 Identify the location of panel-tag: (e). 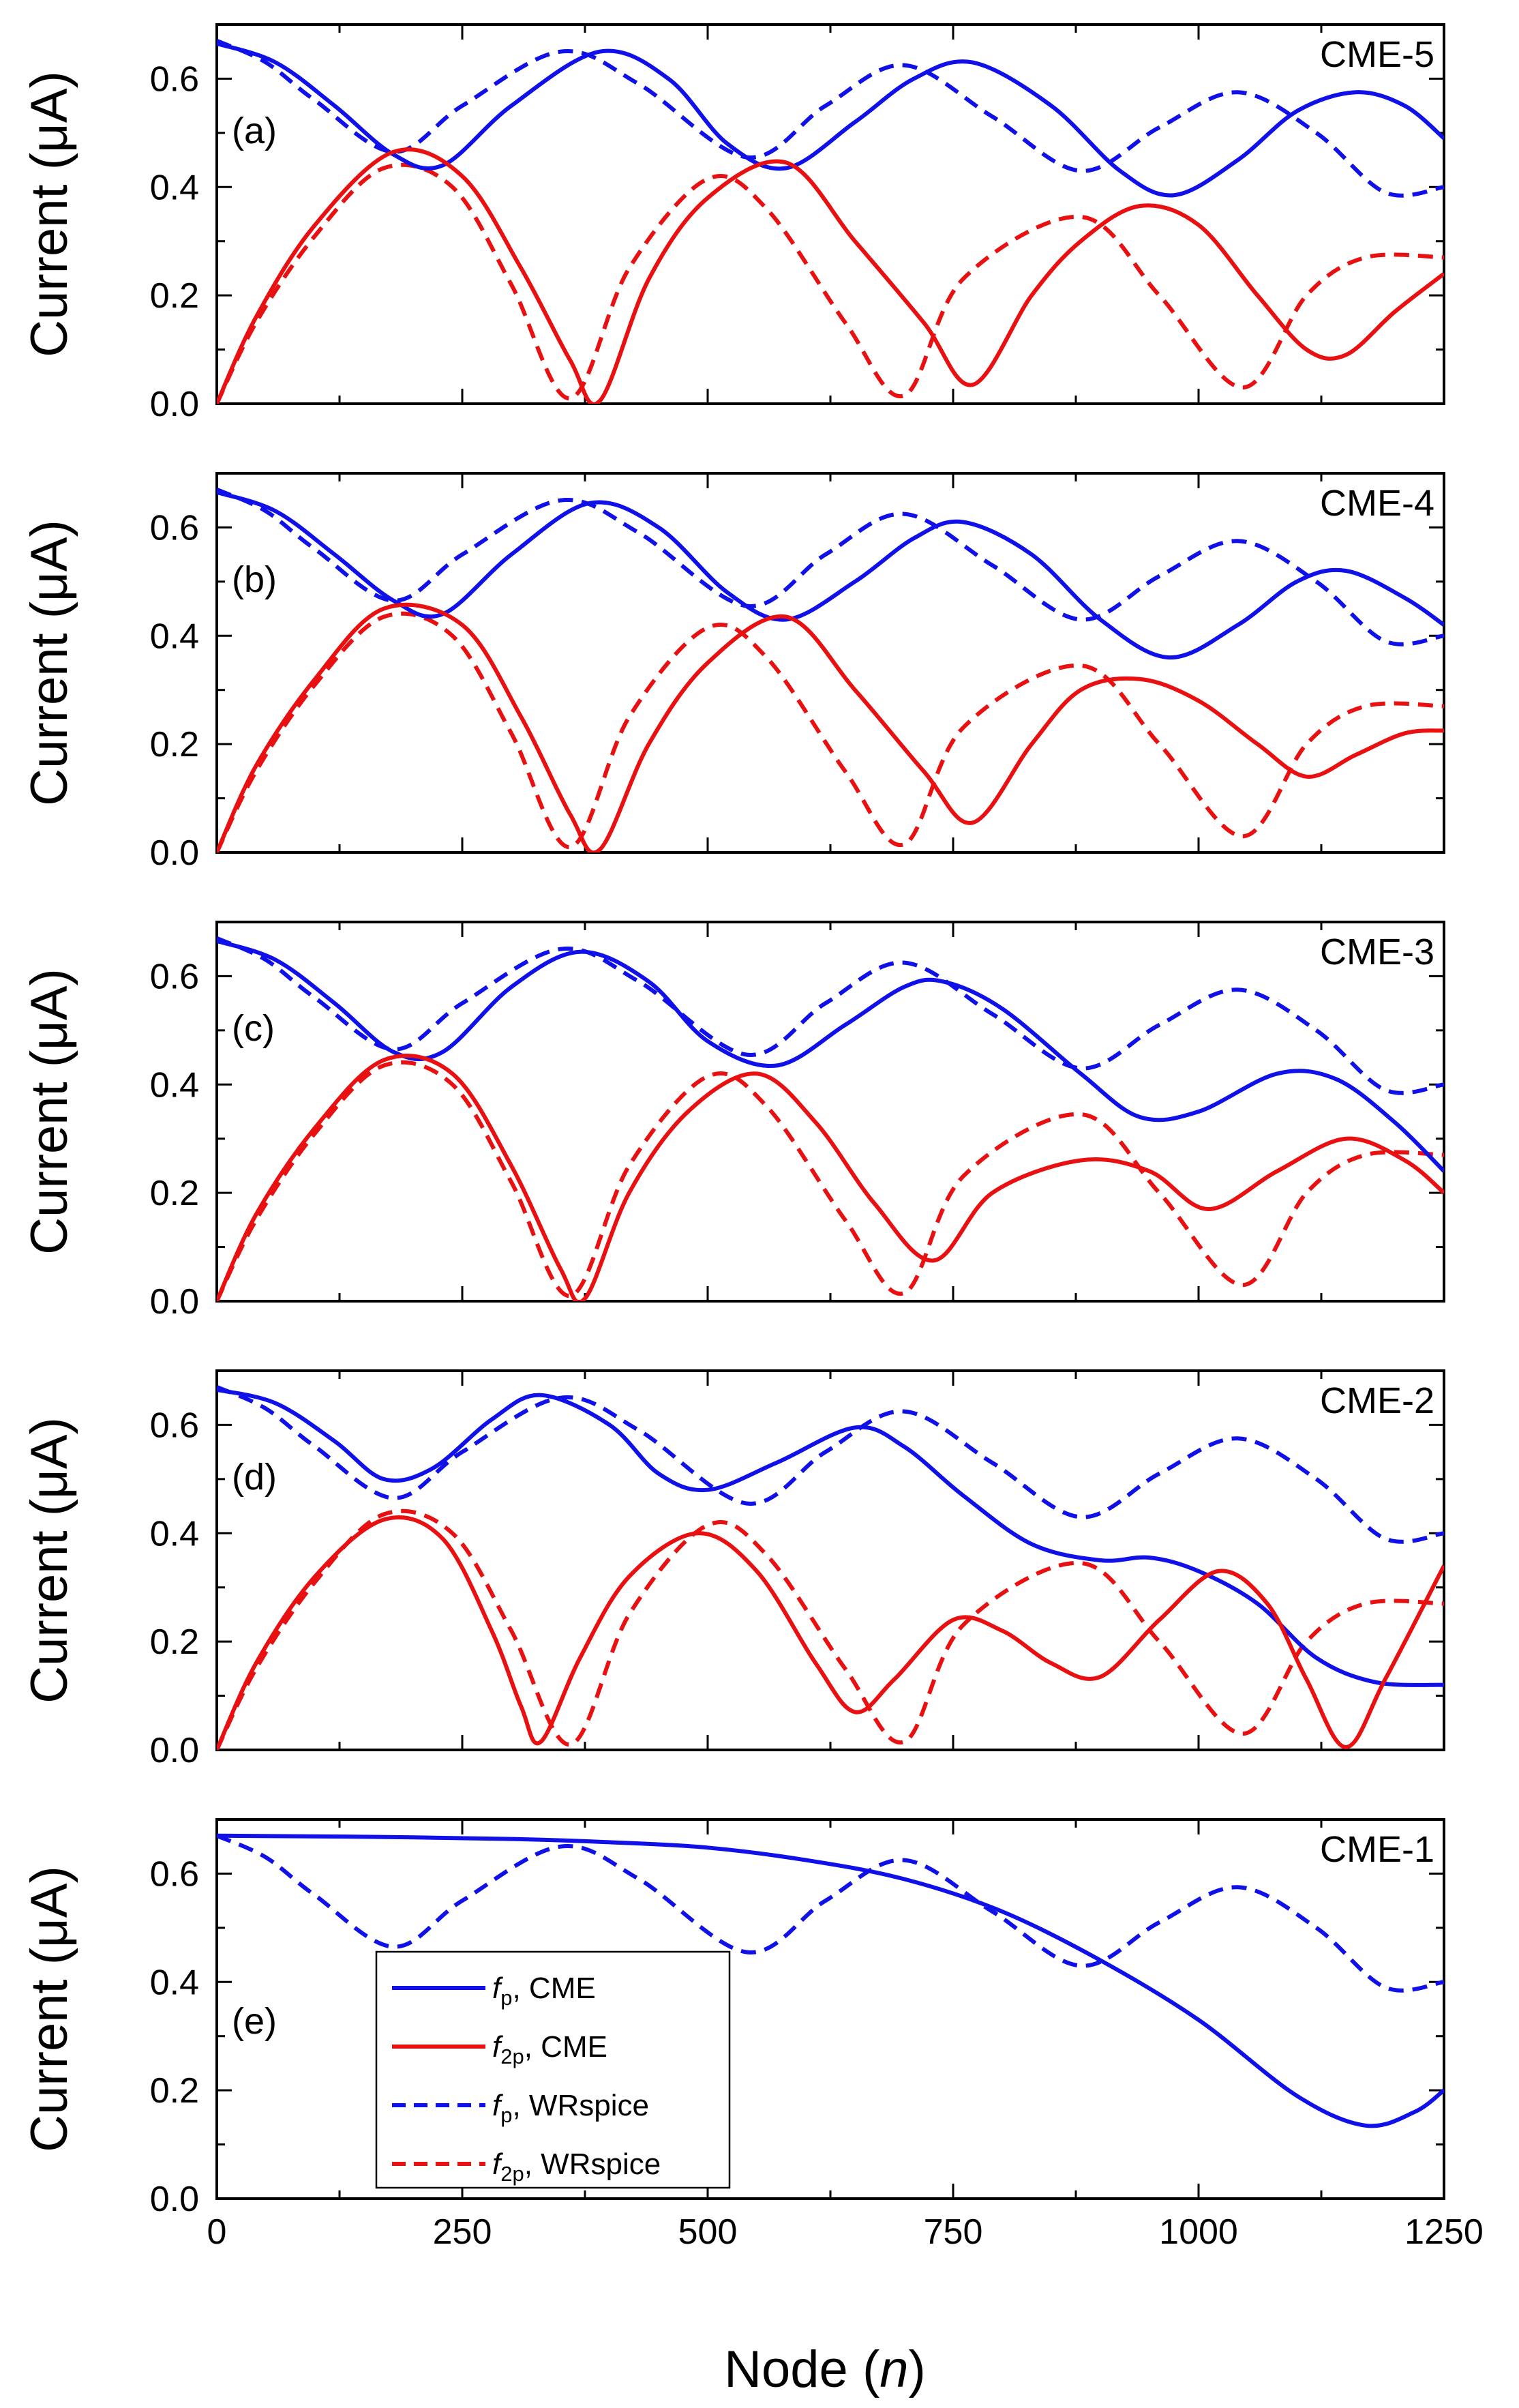
(255, 2021).